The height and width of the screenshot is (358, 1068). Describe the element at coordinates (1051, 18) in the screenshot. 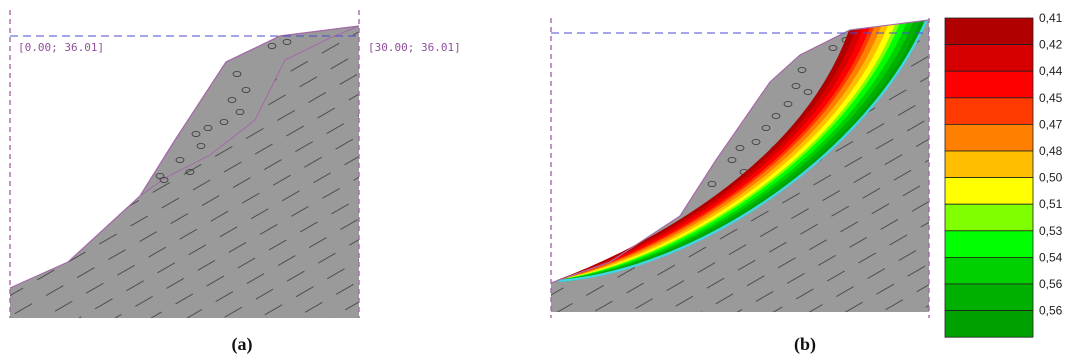

I see `legend-label: 0,41` at that location.